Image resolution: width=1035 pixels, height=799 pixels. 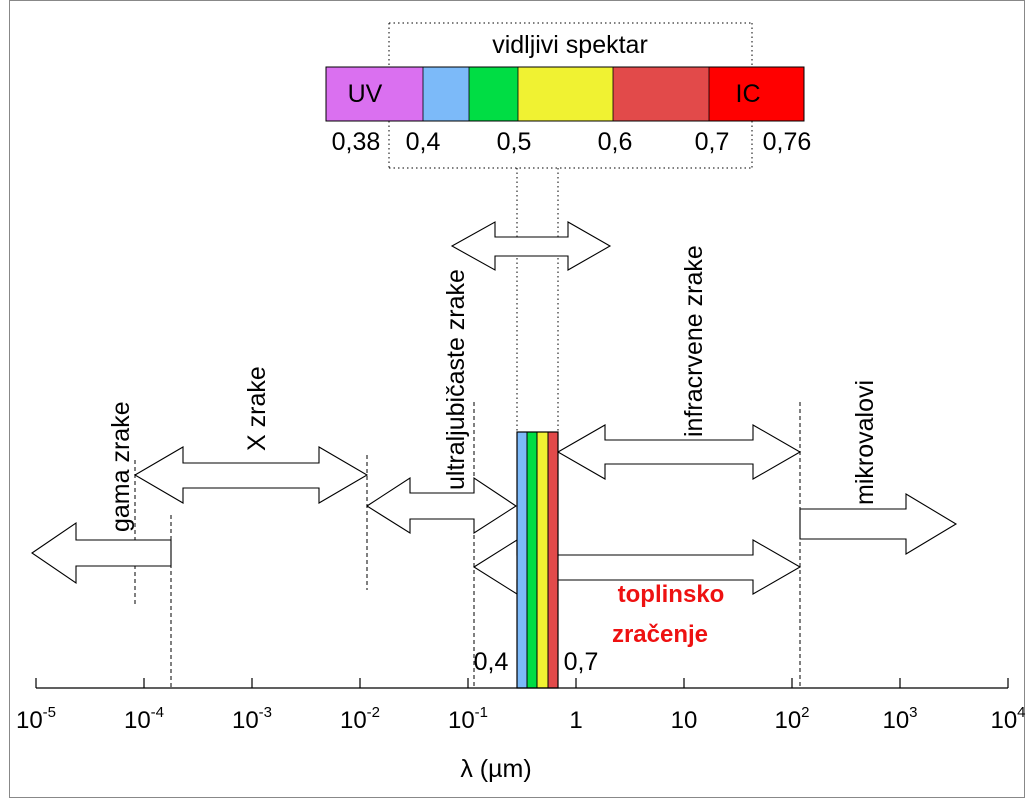 What do you see at coordinates (101, 553) in the screenshot?
I see `gamma-arrow` at bounding box center [101, 553].